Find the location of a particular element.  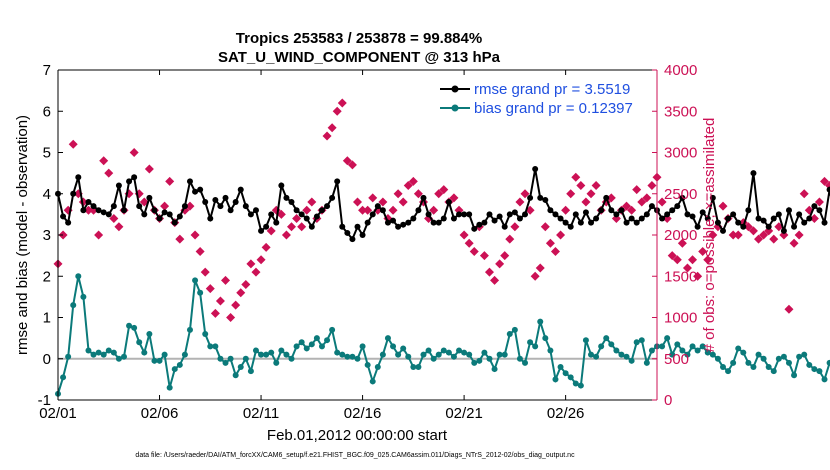

y-left-tick-label: 0 is located at coordinates (47, 359).